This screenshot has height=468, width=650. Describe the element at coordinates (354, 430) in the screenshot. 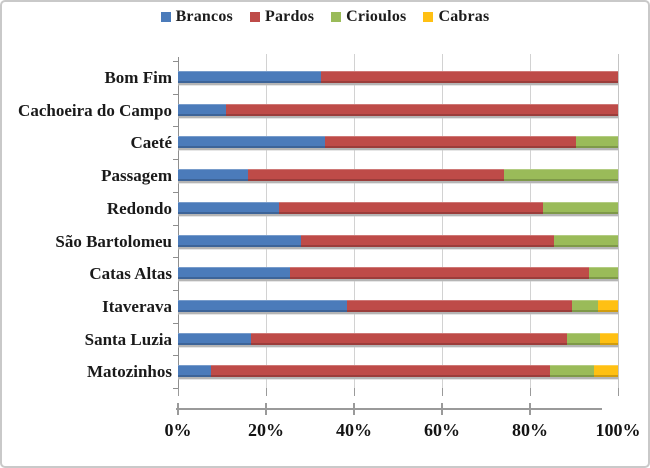

I see `x-axis-label: 40%` at that location.